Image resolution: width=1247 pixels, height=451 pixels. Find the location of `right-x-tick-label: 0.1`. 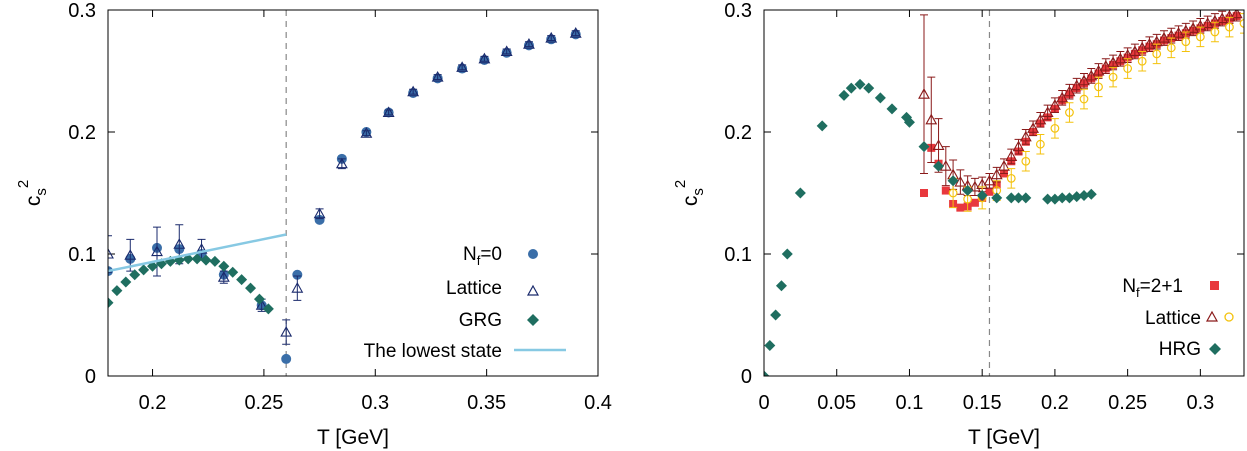

right-x-tick-label: 0.1 is located at coordinates (910, 403).